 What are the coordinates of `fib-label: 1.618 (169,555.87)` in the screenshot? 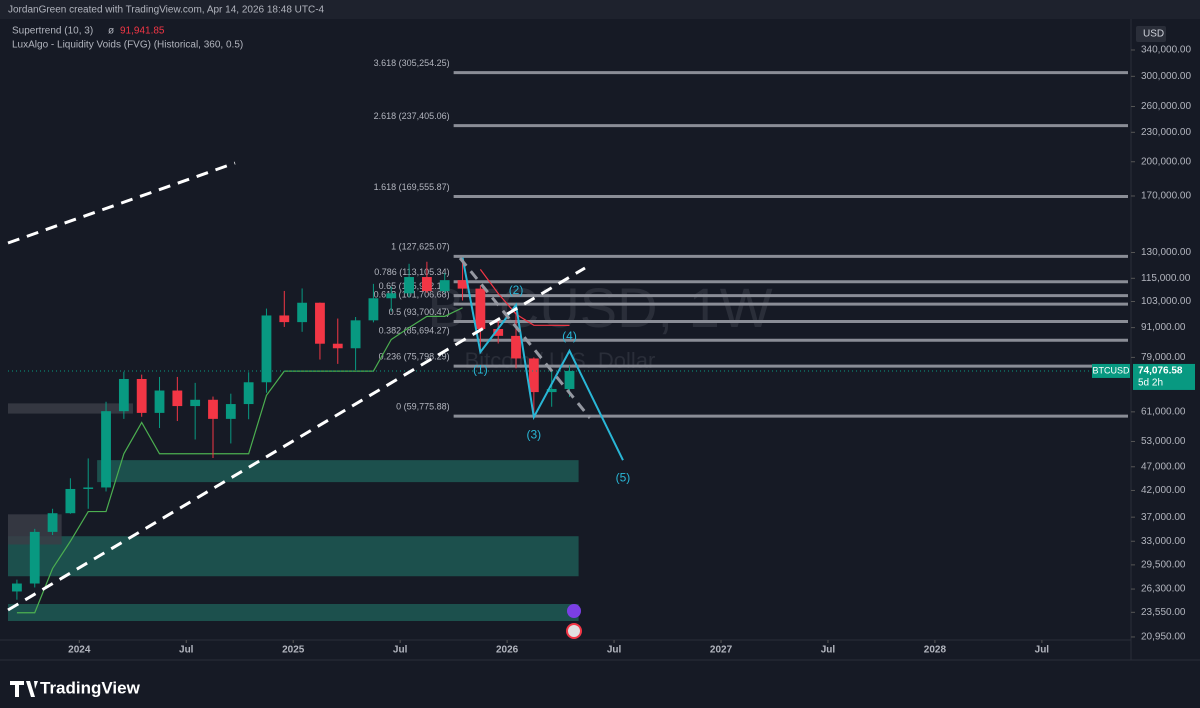 It's located at (412, 187).